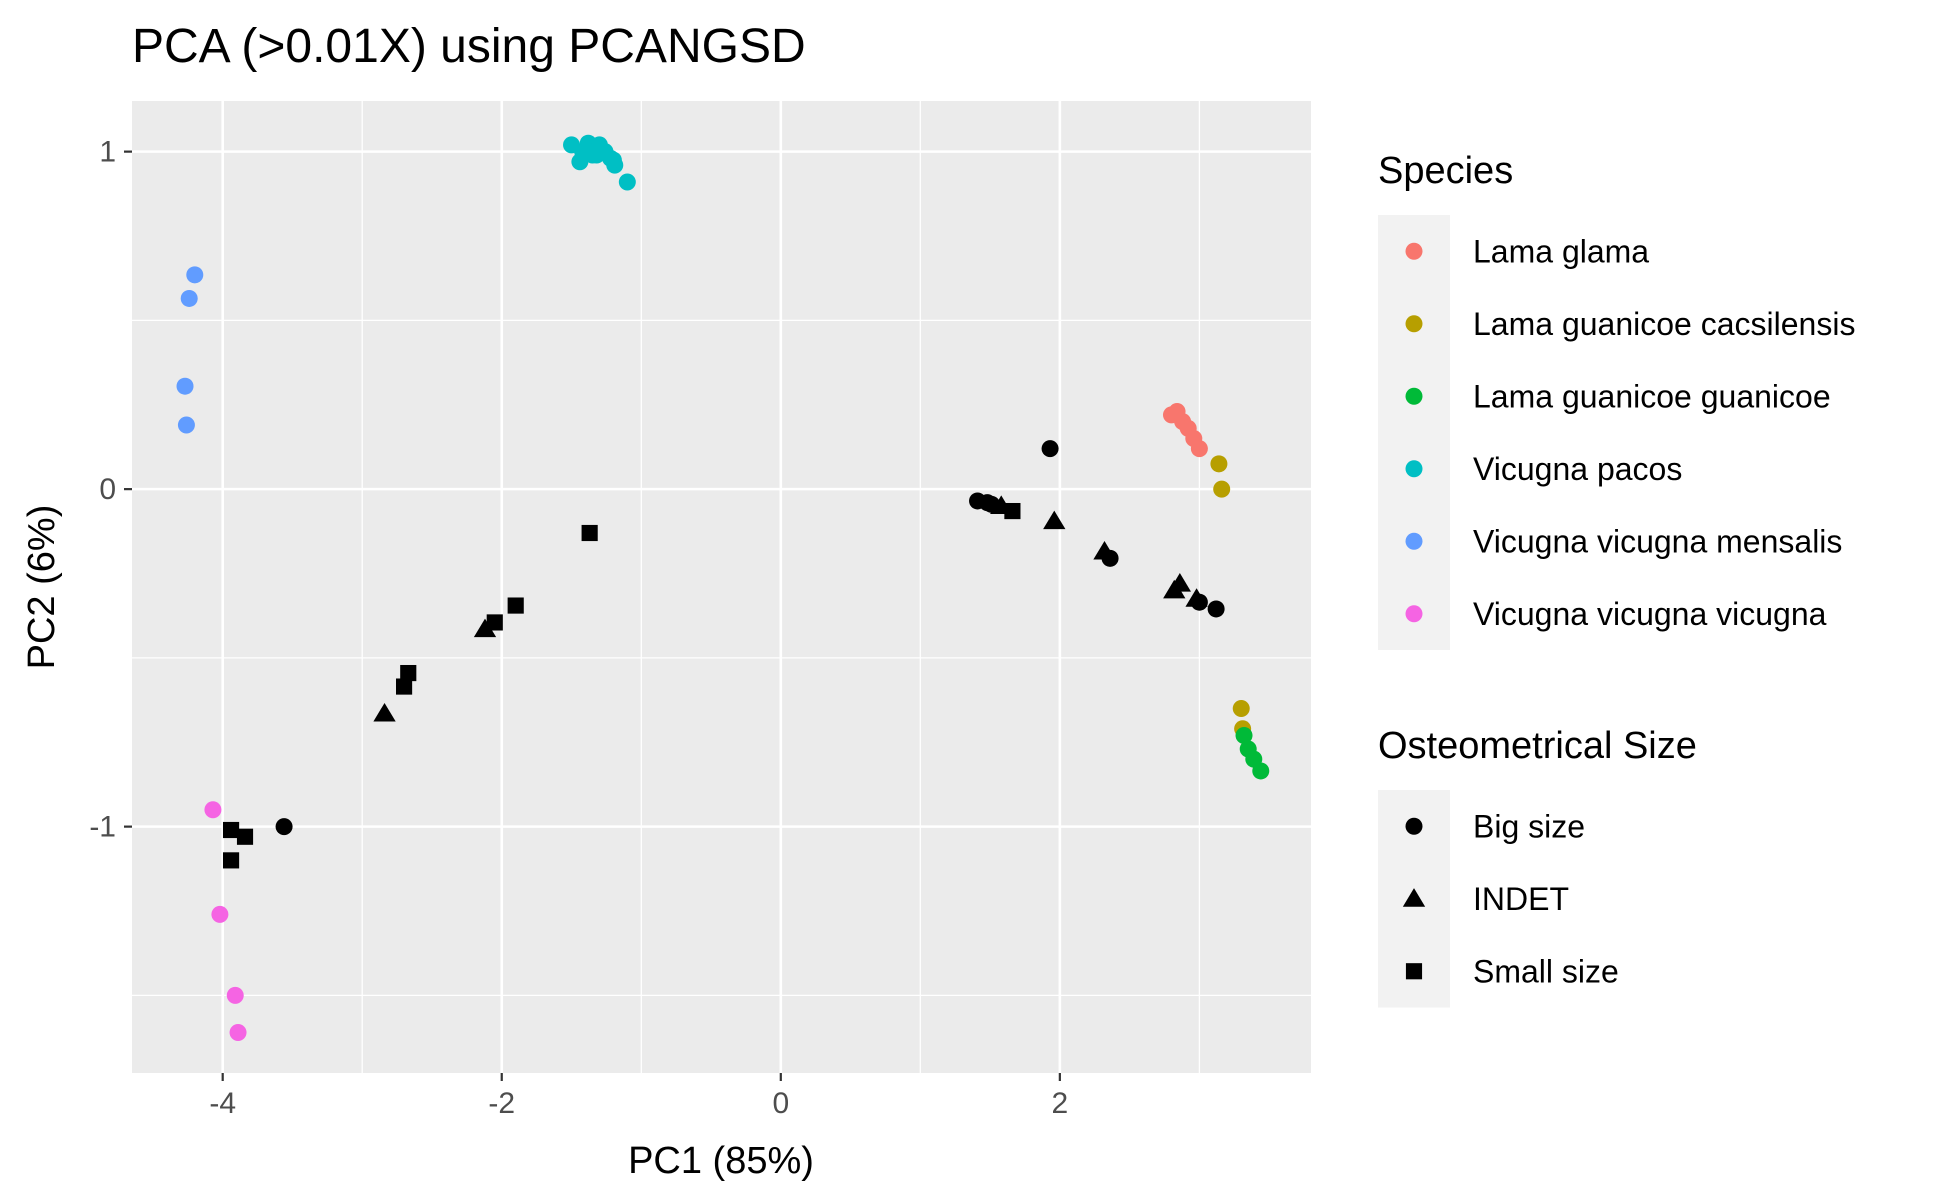  I want to click on legend-title: Osteometrical Size, so click(1537, 746).